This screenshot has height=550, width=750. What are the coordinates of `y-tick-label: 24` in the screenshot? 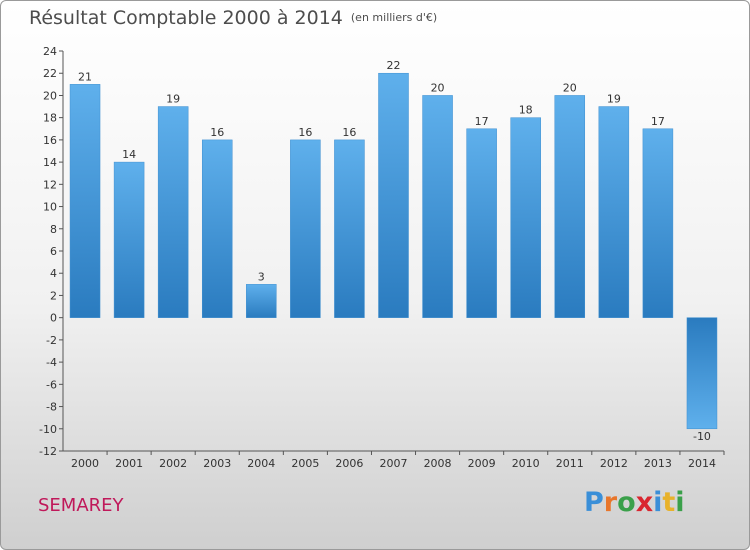 It's located at (50, 51).